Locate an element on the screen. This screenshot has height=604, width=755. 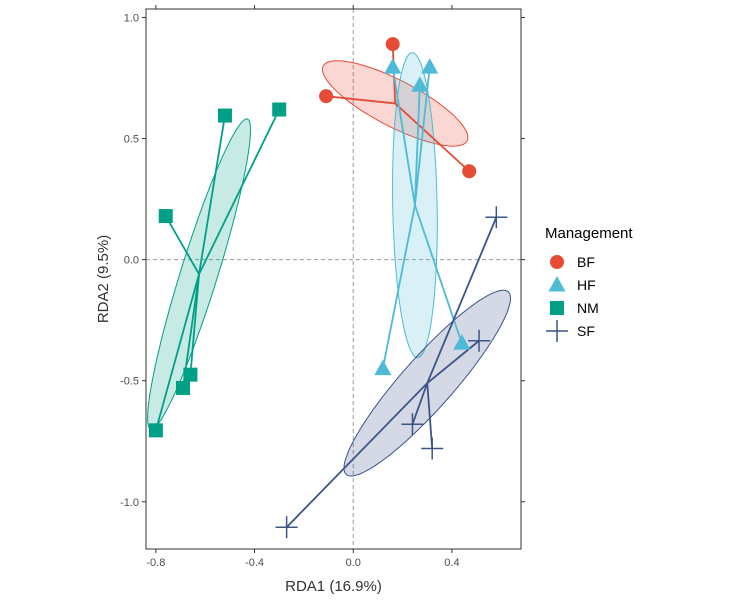
y-tick-label-0: -1.0 is located at coordinates (129, 503).